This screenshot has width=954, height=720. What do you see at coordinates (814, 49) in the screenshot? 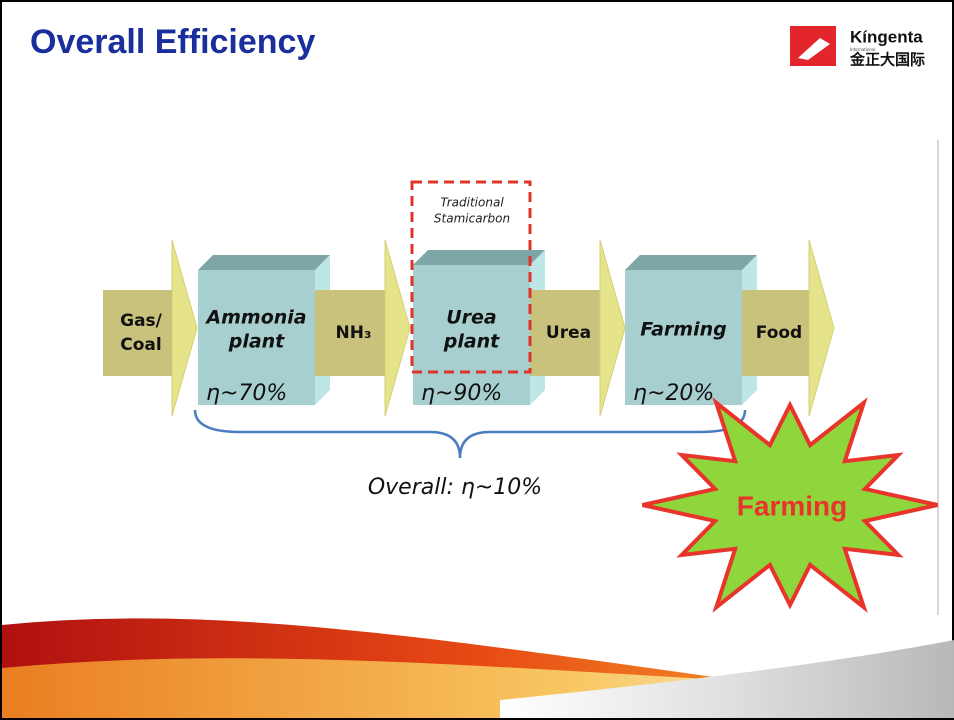
I see `logo-mark` at bounding box center [814, 49].